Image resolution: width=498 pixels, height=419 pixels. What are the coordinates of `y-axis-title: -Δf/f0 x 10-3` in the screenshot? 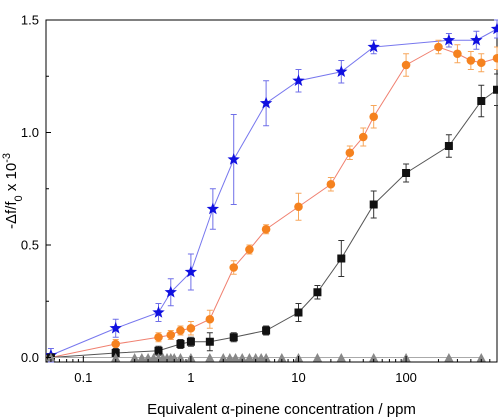 It's located at (13, 191).